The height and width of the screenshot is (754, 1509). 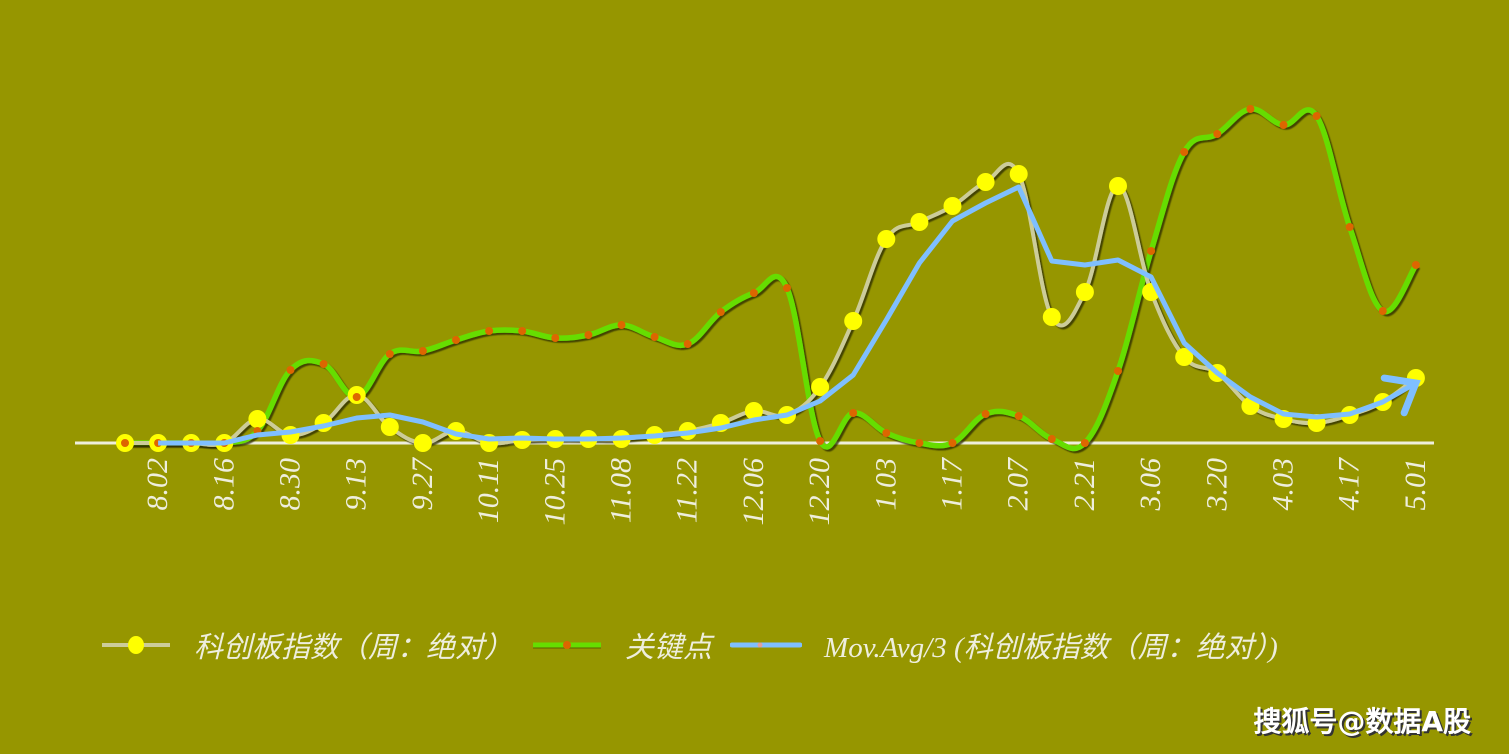 What do you see at coordinates (1051, 648) in the screenshot?
I see `legend-label: Mov.Avg/3 (科创板指数（周：绝对）)` at bounding box center [1051, 648].